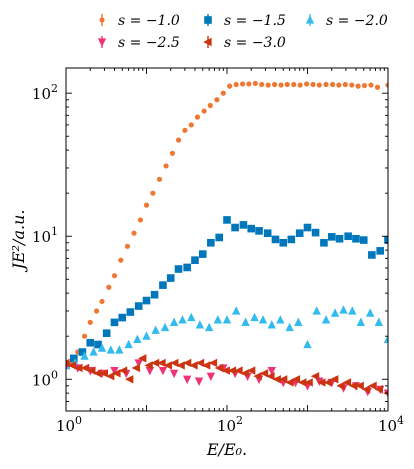  Describe the element at coordinates (149, 21) in the screenshot. I see `legend-label: s = −1.0` at that location.